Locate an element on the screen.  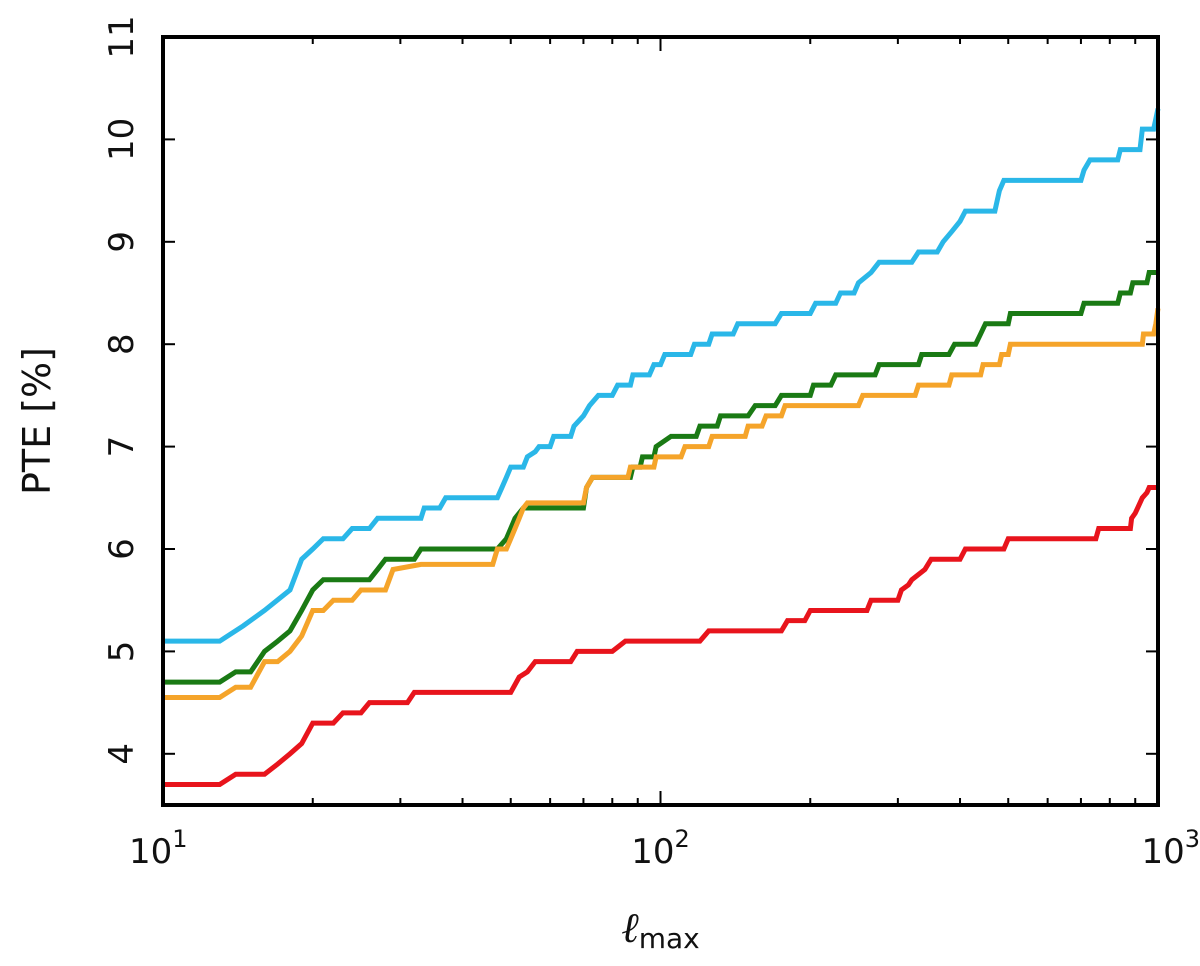
x-axis-label: ℓmax is located at coordinates (660, 929).